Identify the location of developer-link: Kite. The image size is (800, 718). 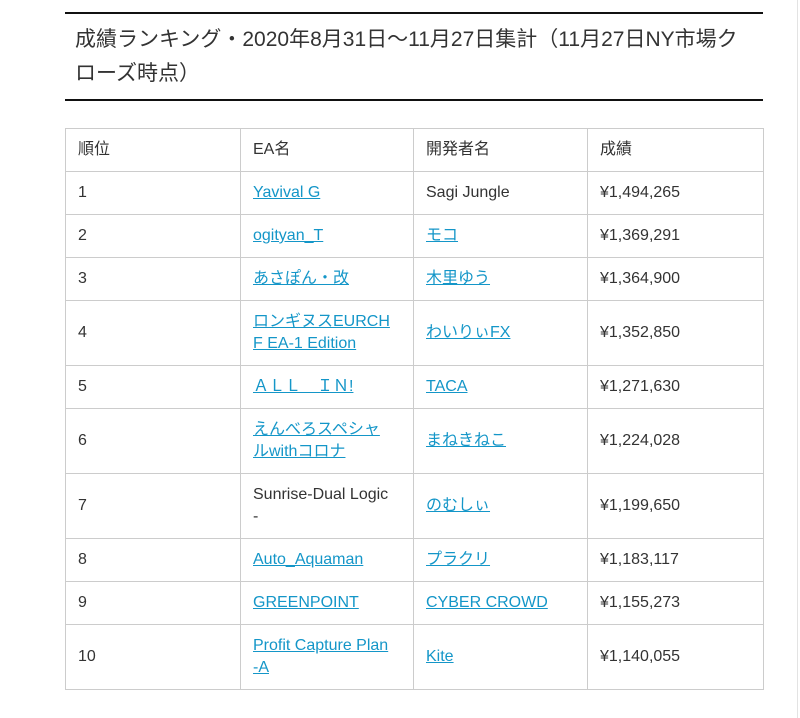
(440, 656).